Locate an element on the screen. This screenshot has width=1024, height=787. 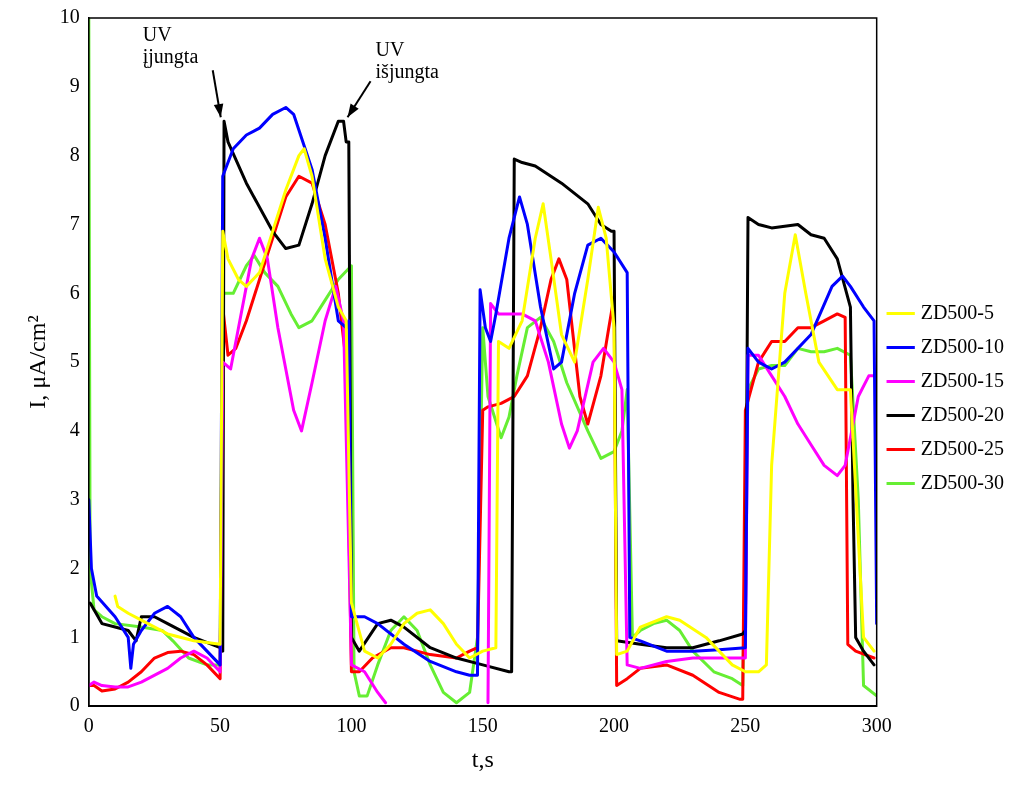
x-tick-label: 100 is located at coordinates (351, 725).